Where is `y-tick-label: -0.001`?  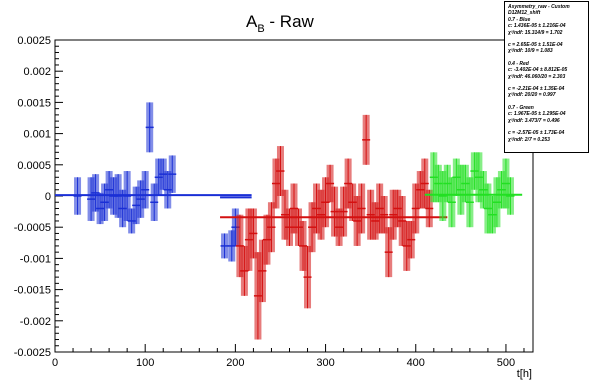 y-tick-label: -0.001 is located at coordinates (35, 259).